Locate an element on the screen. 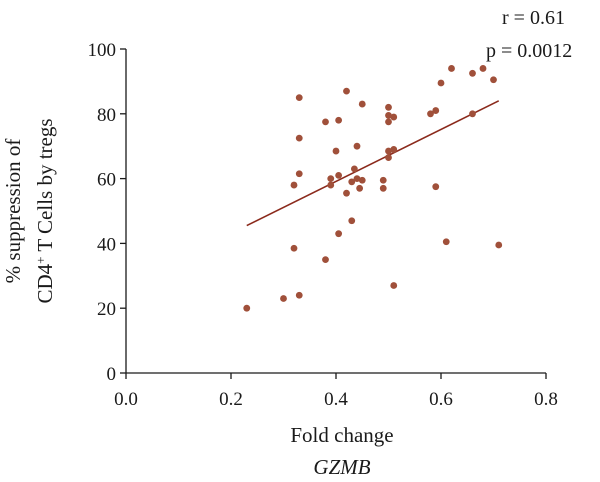  y-axis-title-2: CD4+ T Cells by tregs is located at coordinates (45, 210).